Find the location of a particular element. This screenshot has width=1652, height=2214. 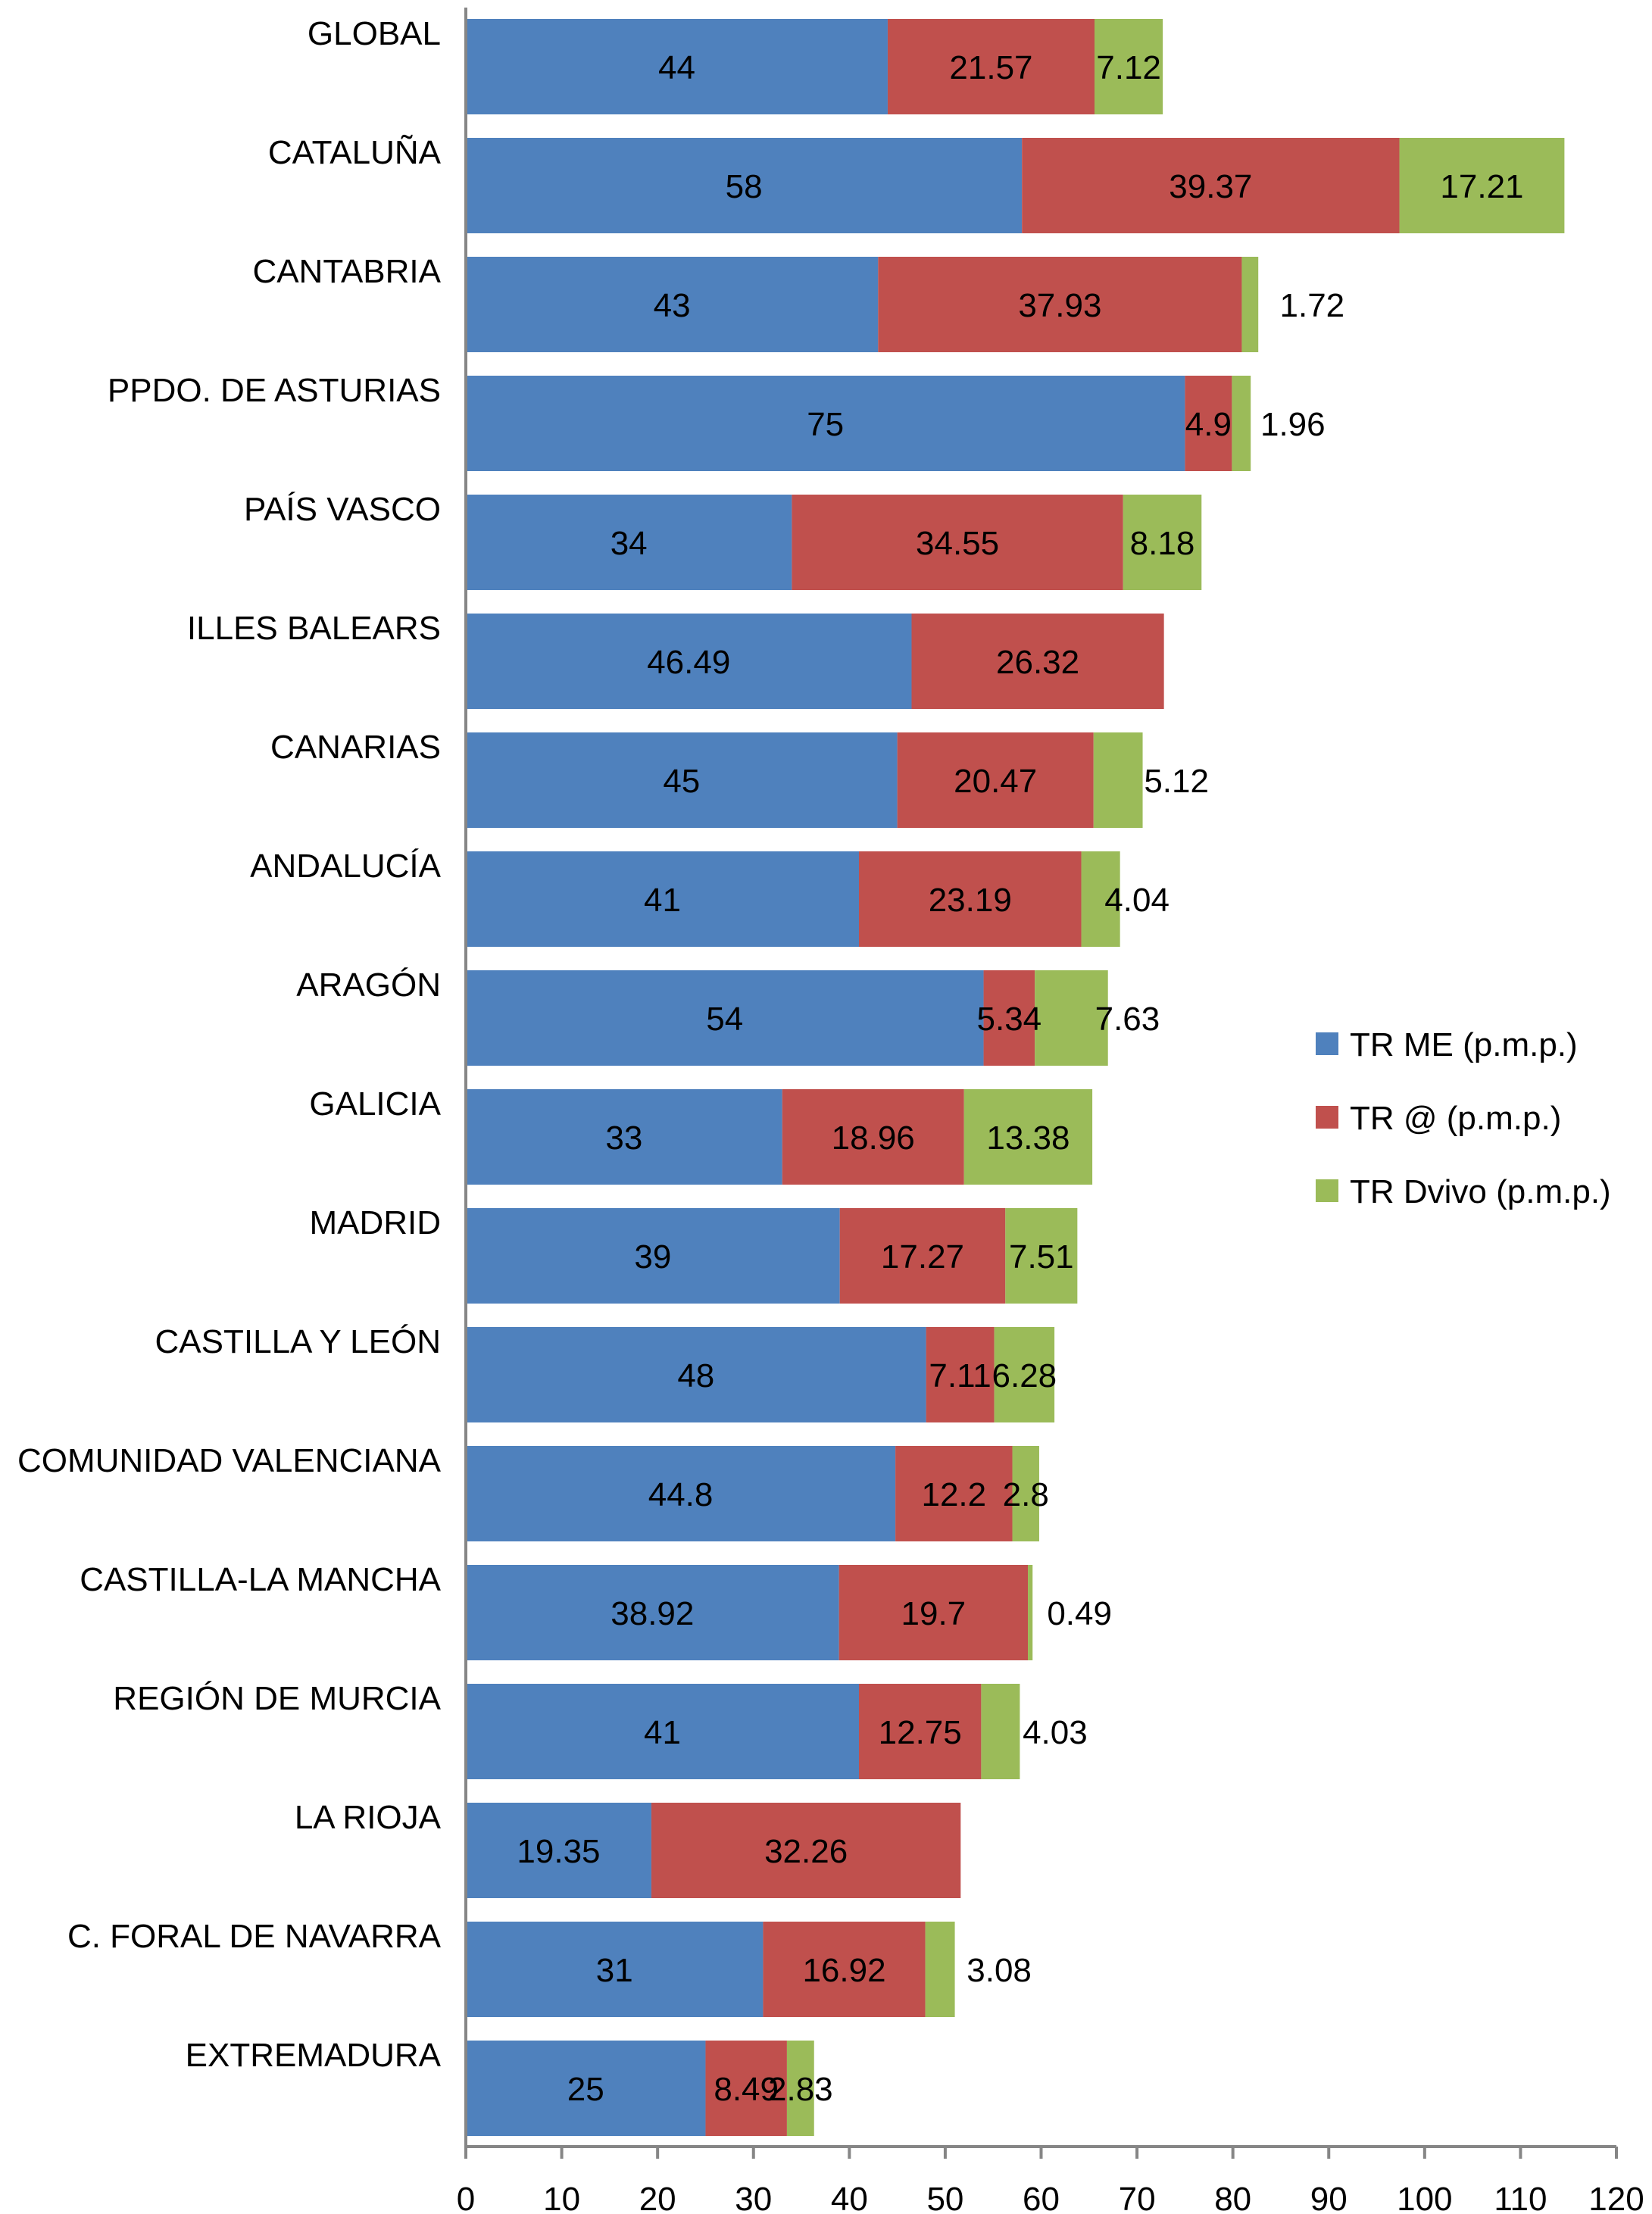

x-tick-label: 30 is located at coordinates (753, 2197).